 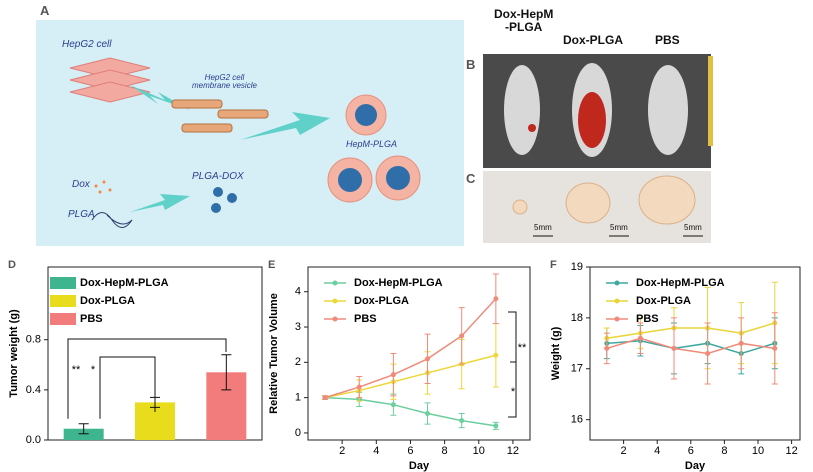 I want to click on bar, so click(x=83, y=434).